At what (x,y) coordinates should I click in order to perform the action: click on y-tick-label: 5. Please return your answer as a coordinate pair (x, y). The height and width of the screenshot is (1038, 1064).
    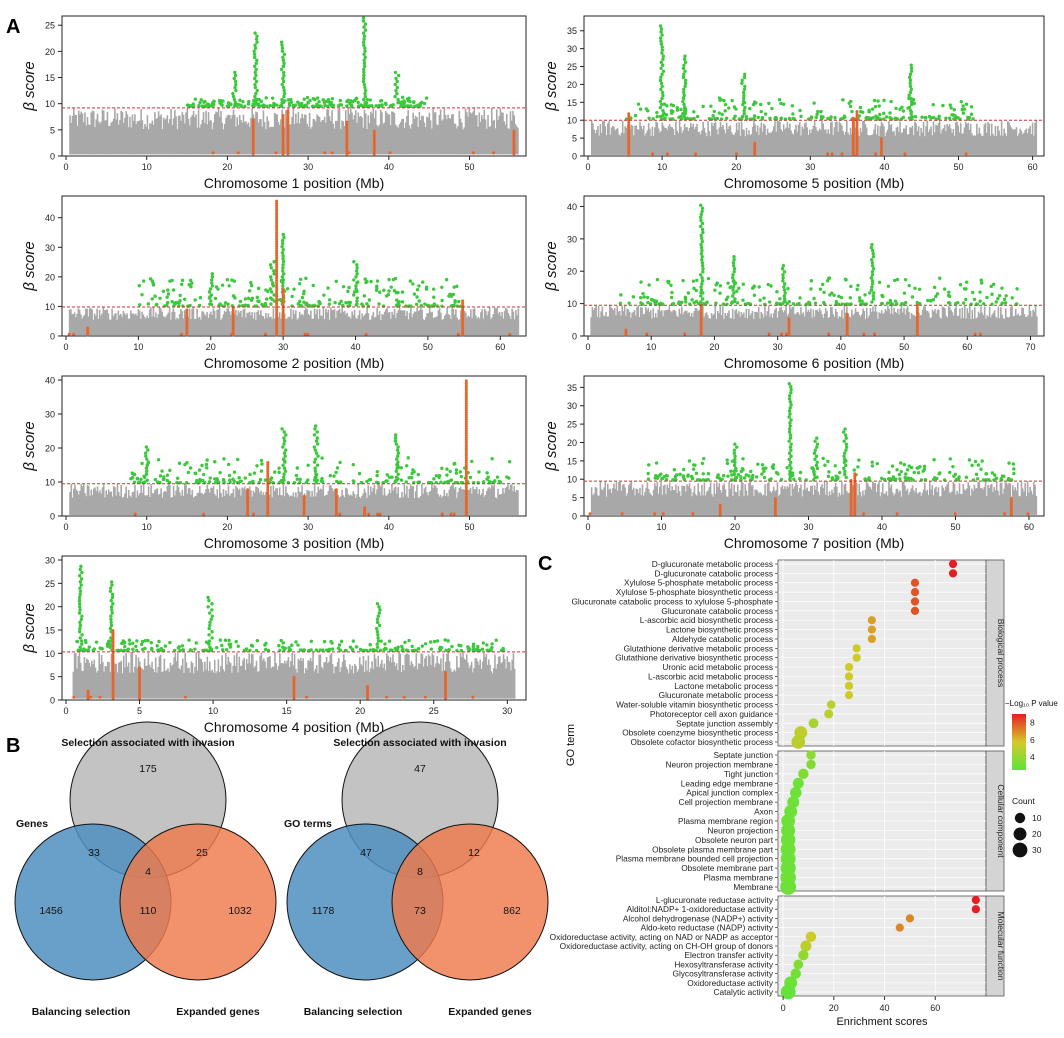
    Looking at the image, I should click on (574, 498).